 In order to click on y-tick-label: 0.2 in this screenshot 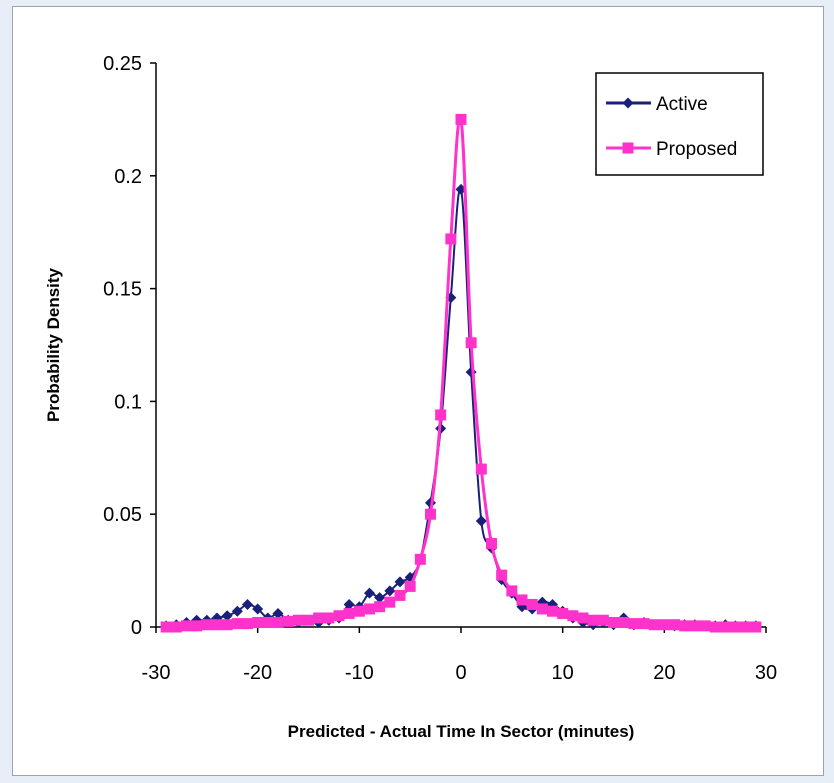, I will do `click(128, 177)`.